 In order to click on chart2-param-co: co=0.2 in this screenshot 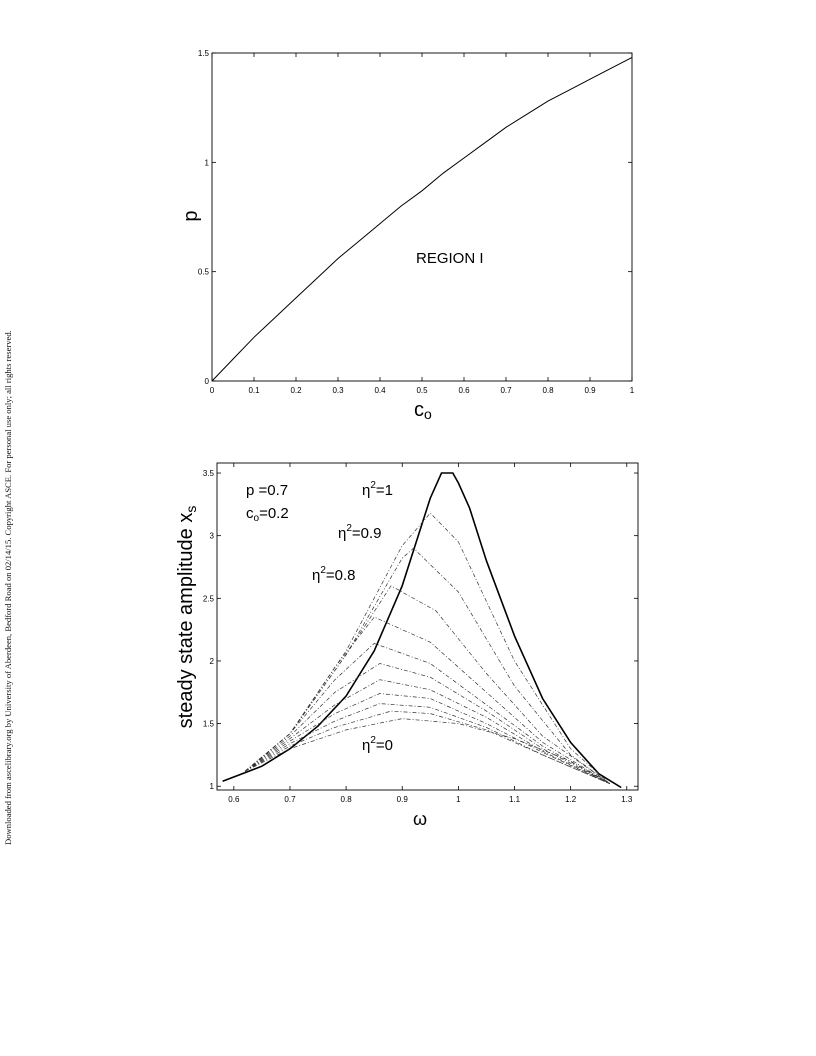, I will do `click(267, 514)`.